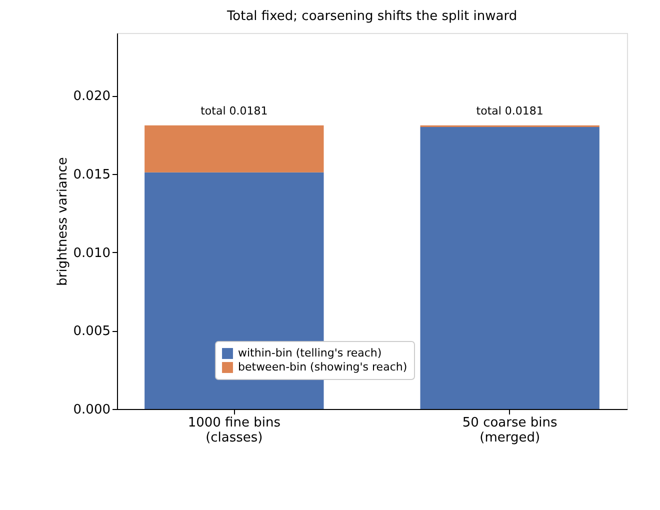  Describe the element at coordinates (91, 253) in the screenshot. I see `y-tick-label: 0.010` at that location.